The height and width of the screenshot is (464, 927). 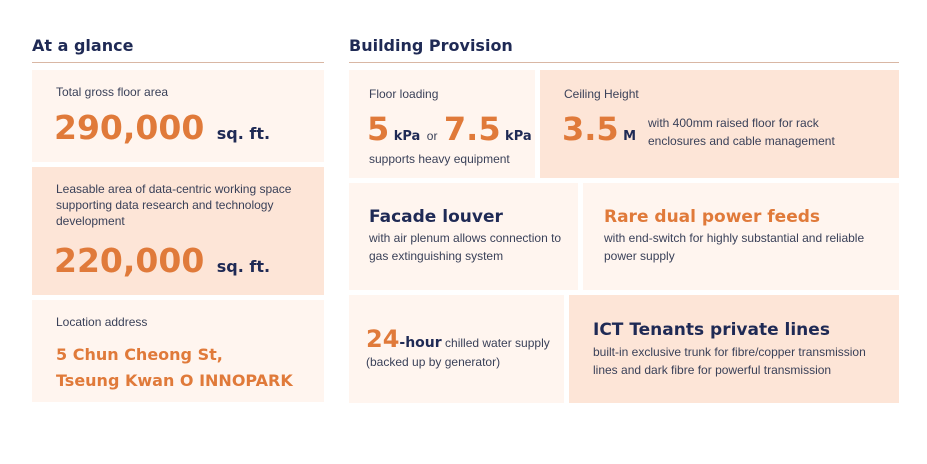 What do you see at coordinates (174, 368) in the screenshot?
I see `location-address: 5 Chun Cheong St, Tseung Kwan O INNOPARK` at bounding box center [174, 368].